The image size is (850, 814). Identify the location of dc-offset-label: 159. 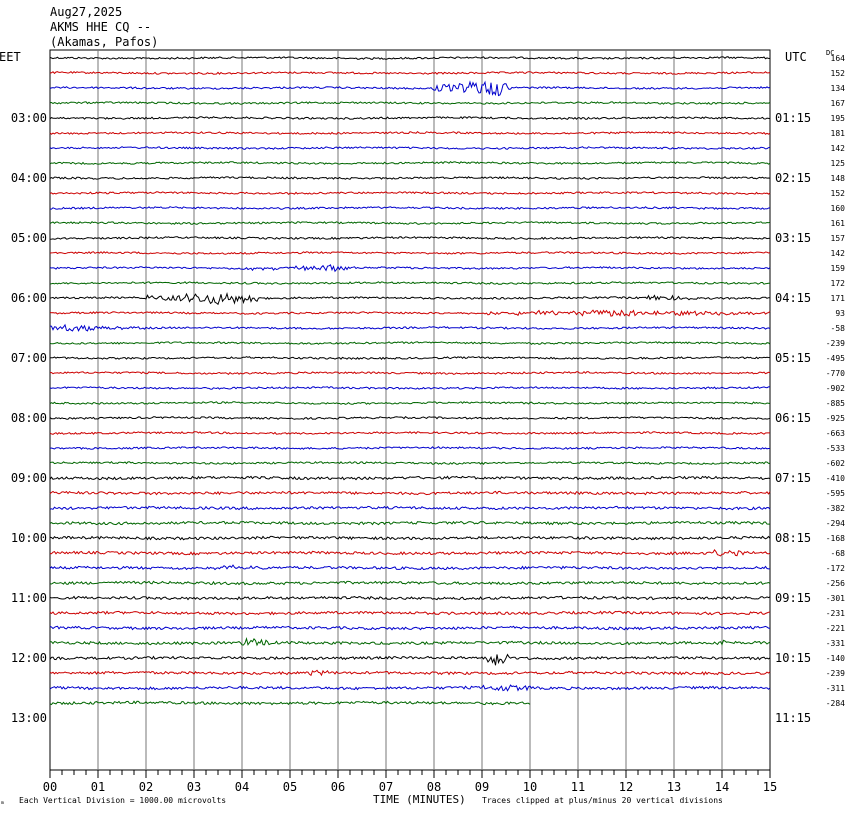
(838, 268).